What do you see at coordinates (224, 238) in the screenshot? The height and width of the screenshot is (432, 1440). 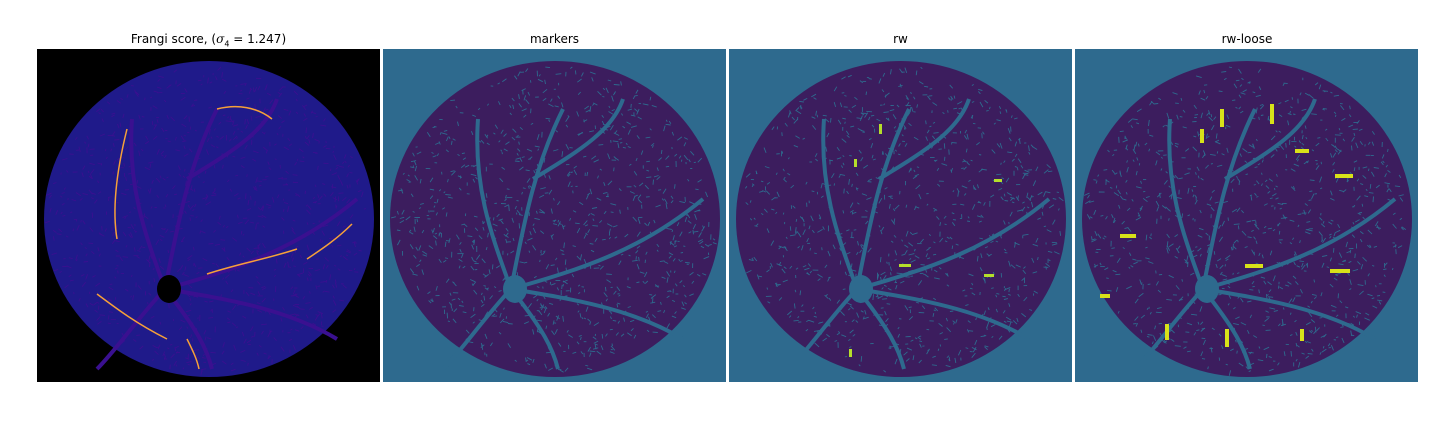 I see `vessel-highlights` at bounding box center [224, 238].